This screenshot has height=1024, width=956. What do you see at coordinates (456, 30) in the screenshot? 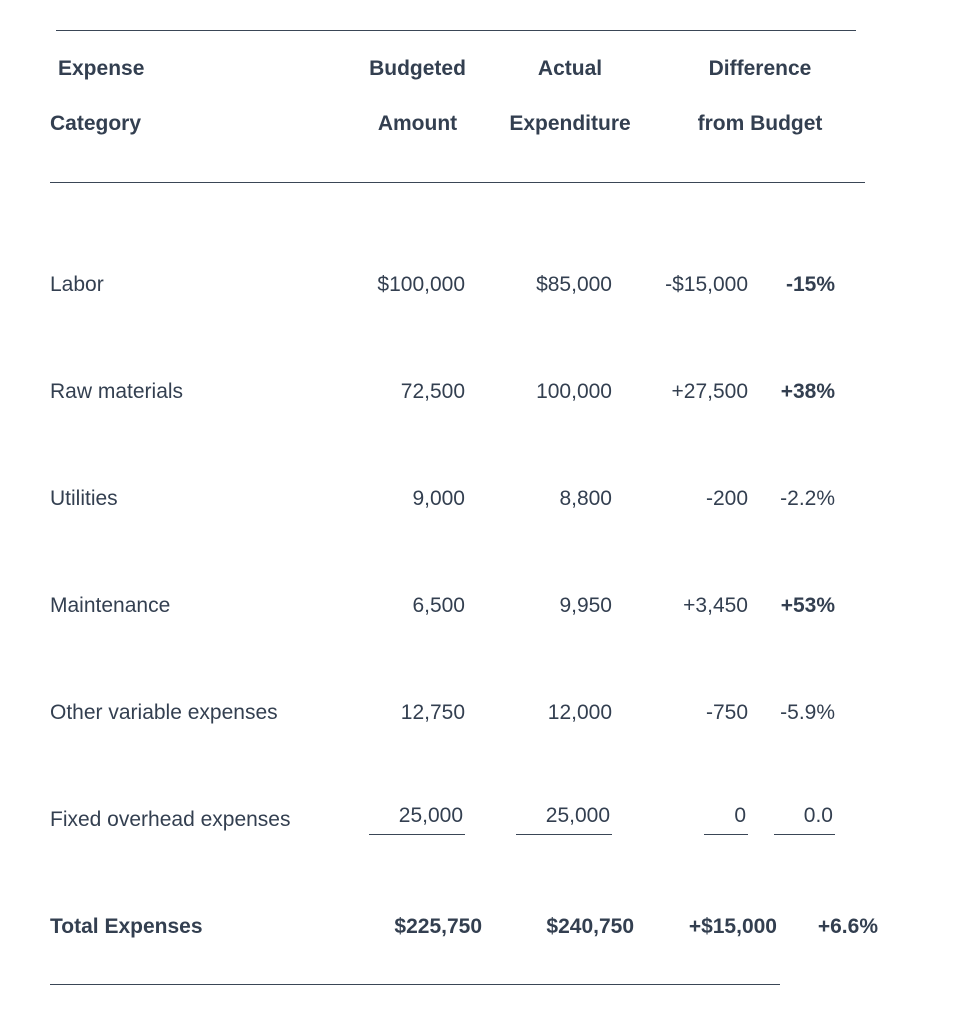
I see `top-rule` at bounding box center [456, 30].